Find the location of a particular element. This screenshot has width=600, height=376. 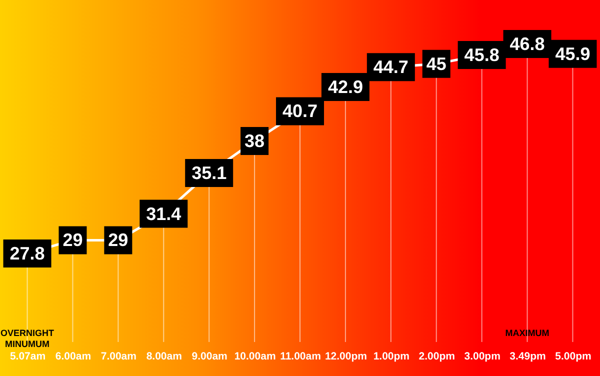

x-tick-label: 5.07am is located at coordinates (28, 356).